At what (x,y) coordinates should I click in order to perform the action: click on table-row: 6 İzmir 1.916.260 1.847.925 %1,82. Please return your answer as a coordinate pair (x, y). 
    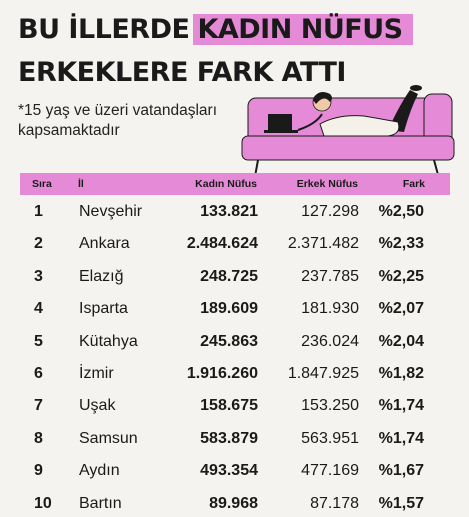
    Looking at the image, I should click on (234, 373).